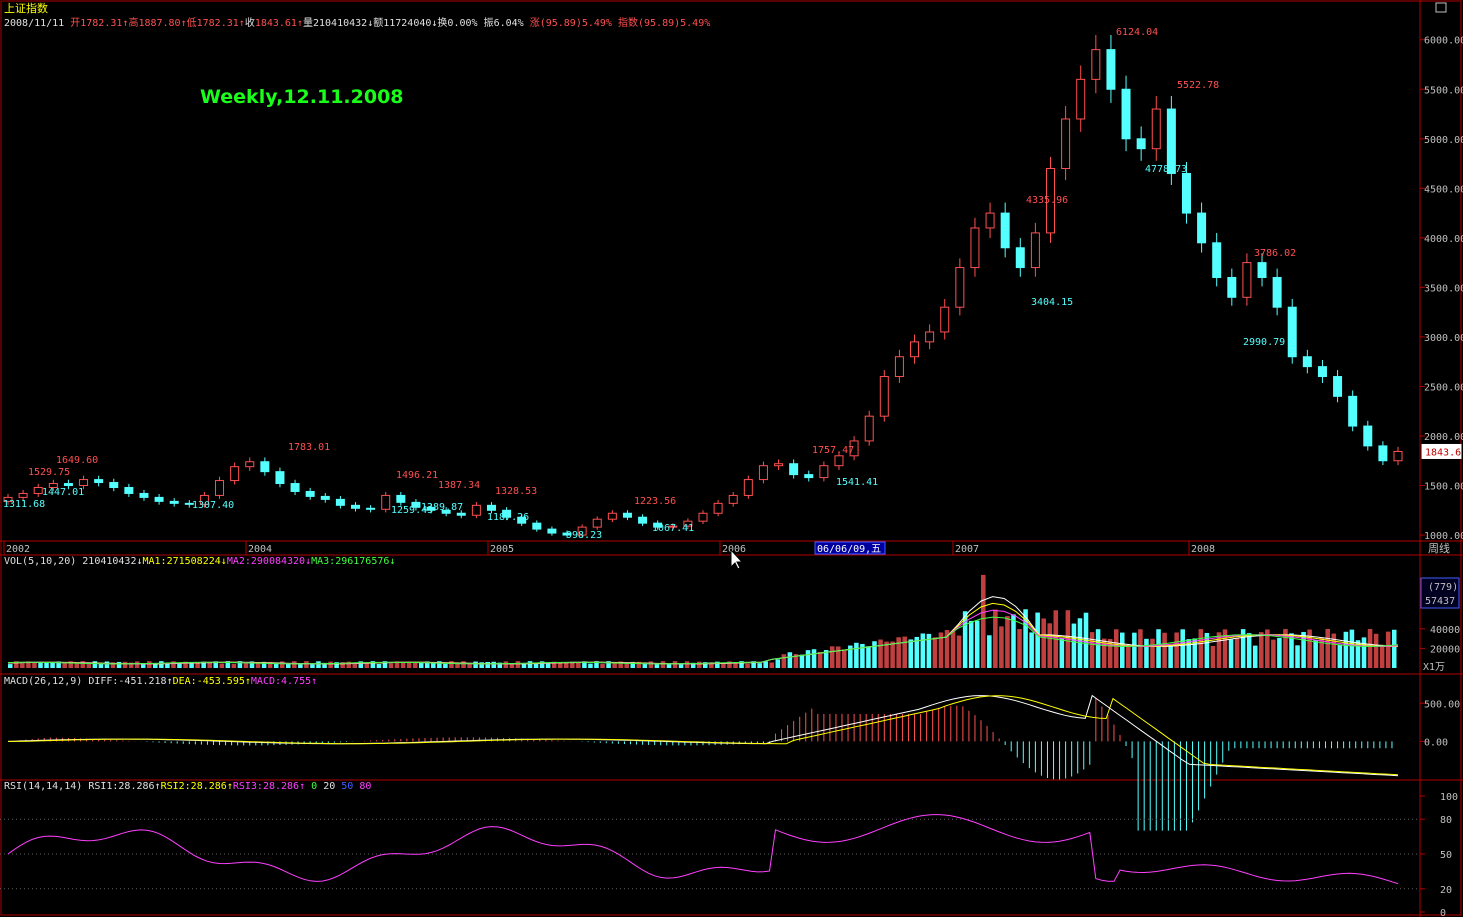 The width and height of the screenshot is (1463, 917). I want to click on window-icon, so click(1441, 7).